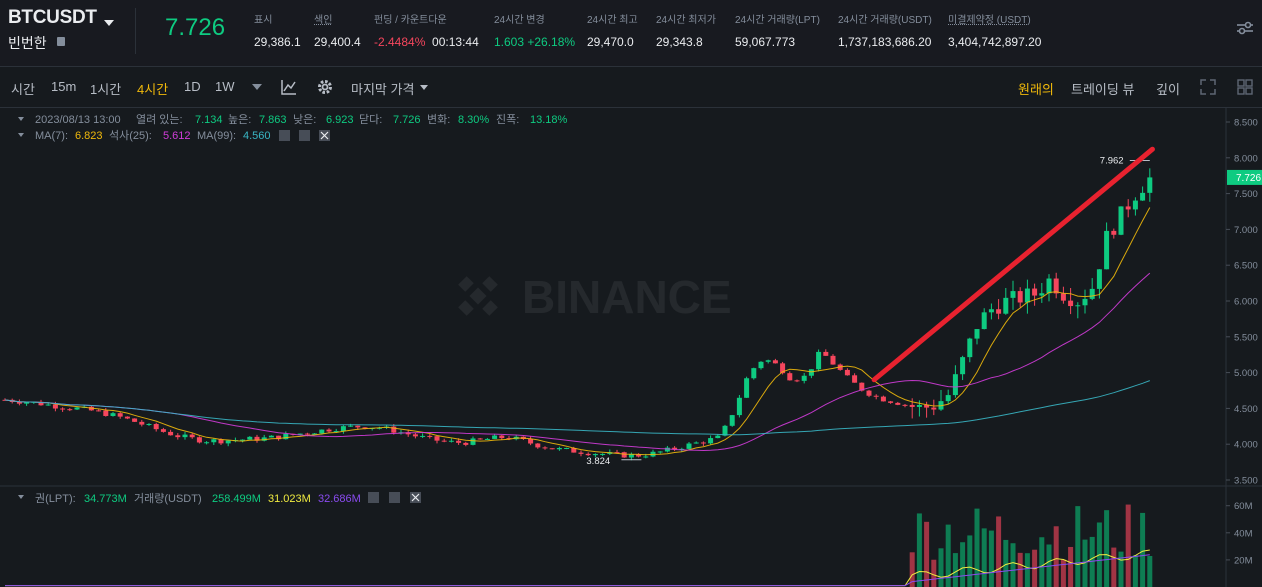 The image size is (1262, 587). What do you see at coordinates (373, 497) in the screenshot?
I see `volume-visibility-icon` at bounding box center [373, 497].